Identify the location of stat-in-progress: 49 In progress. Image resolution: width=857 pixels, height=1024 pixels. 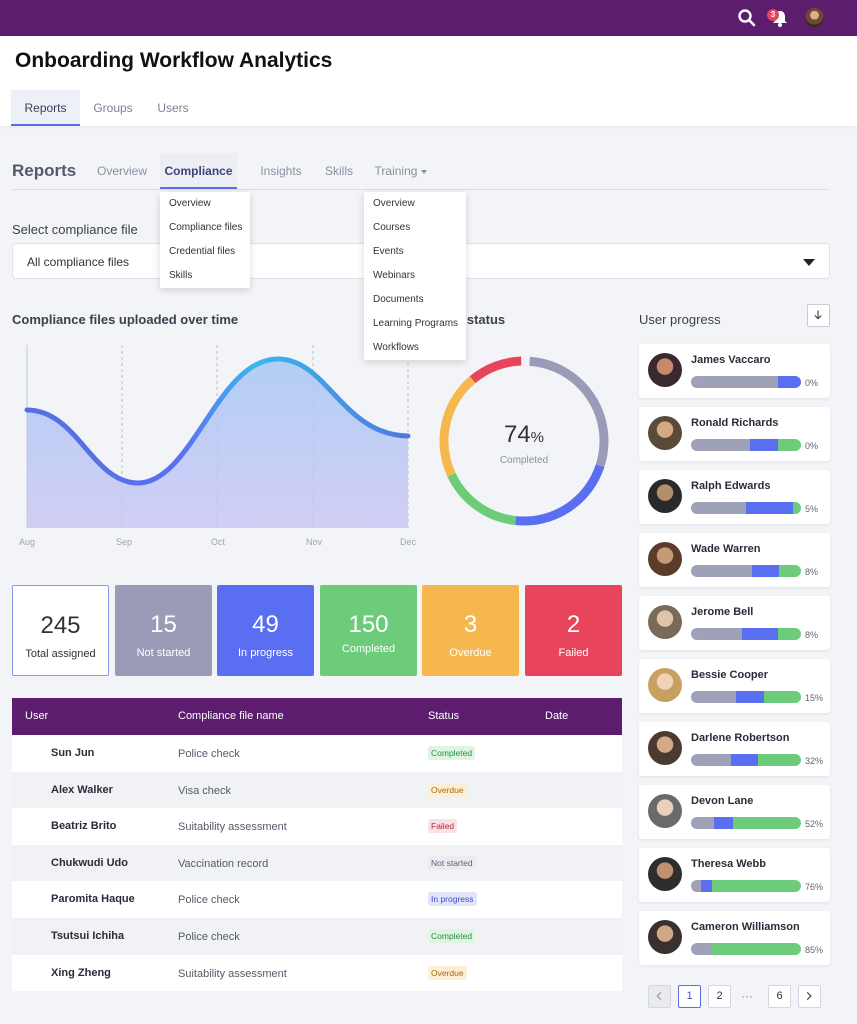
(265, 630).